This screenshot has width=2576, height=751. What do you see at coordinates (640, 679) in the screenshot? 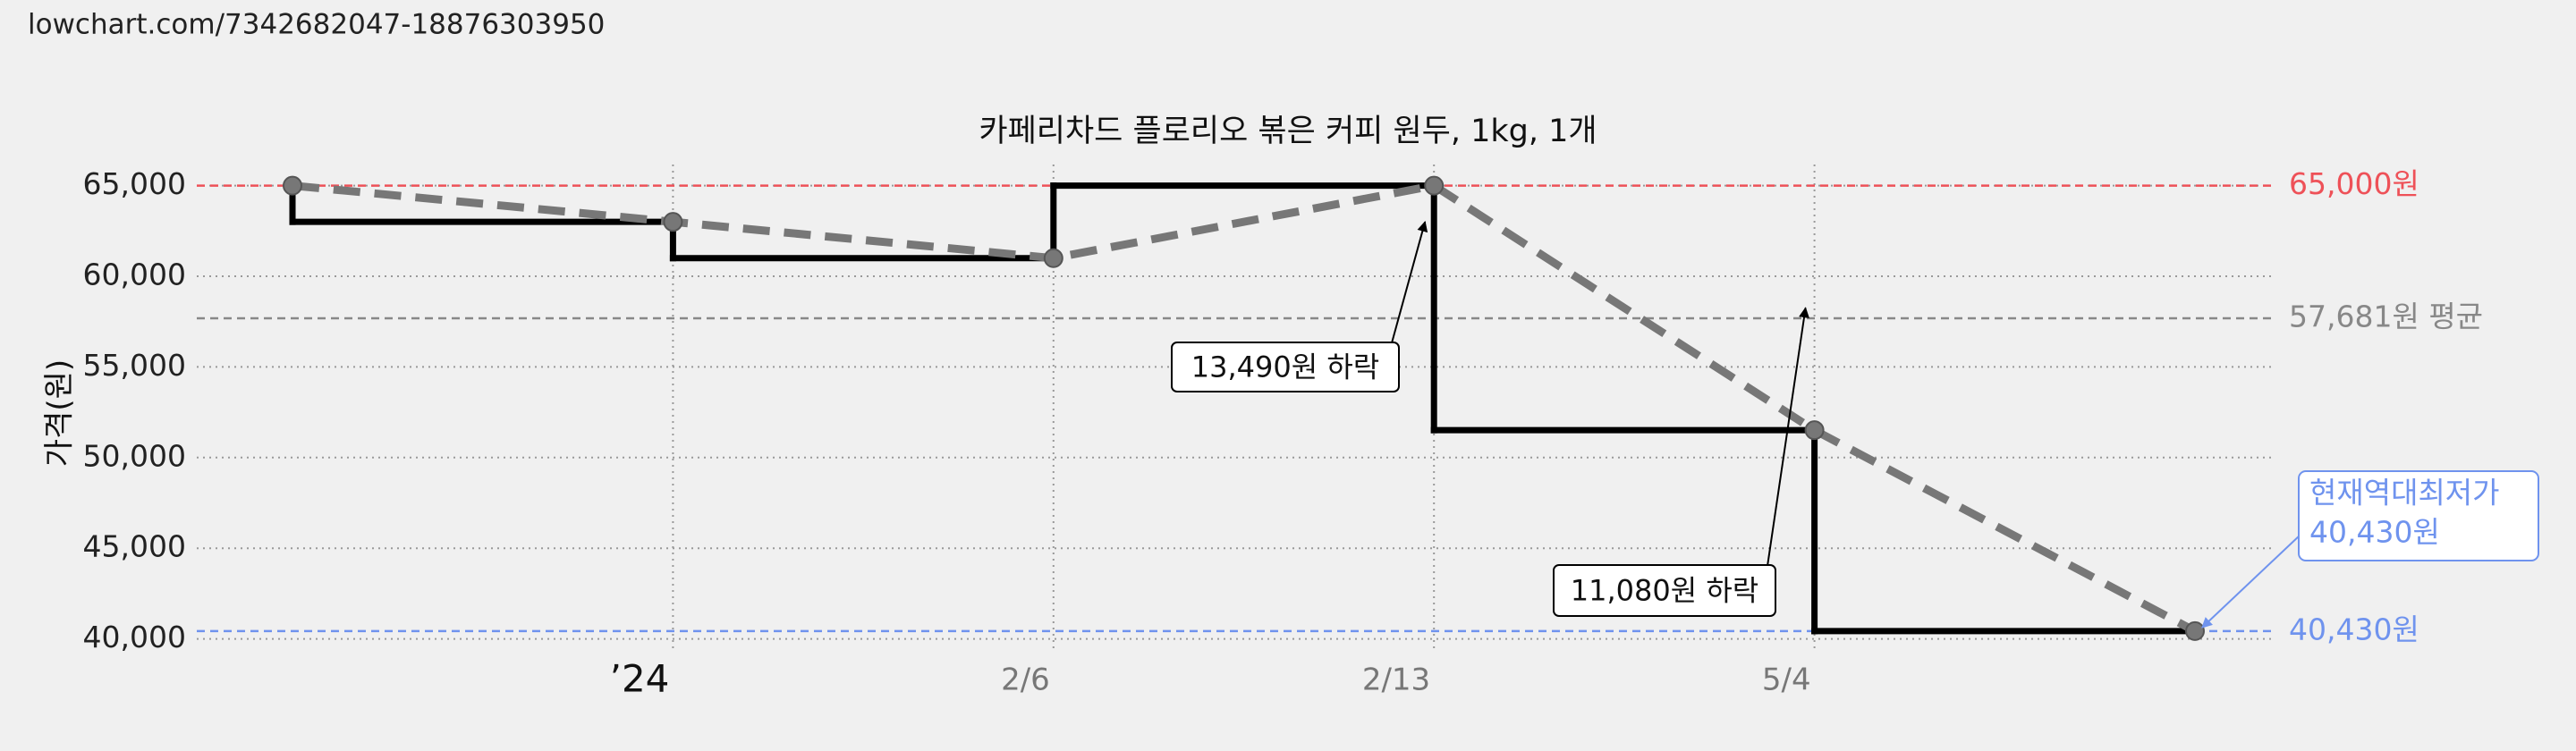
I see `x-tick-label: ’24` at bounding box center [640, 679].